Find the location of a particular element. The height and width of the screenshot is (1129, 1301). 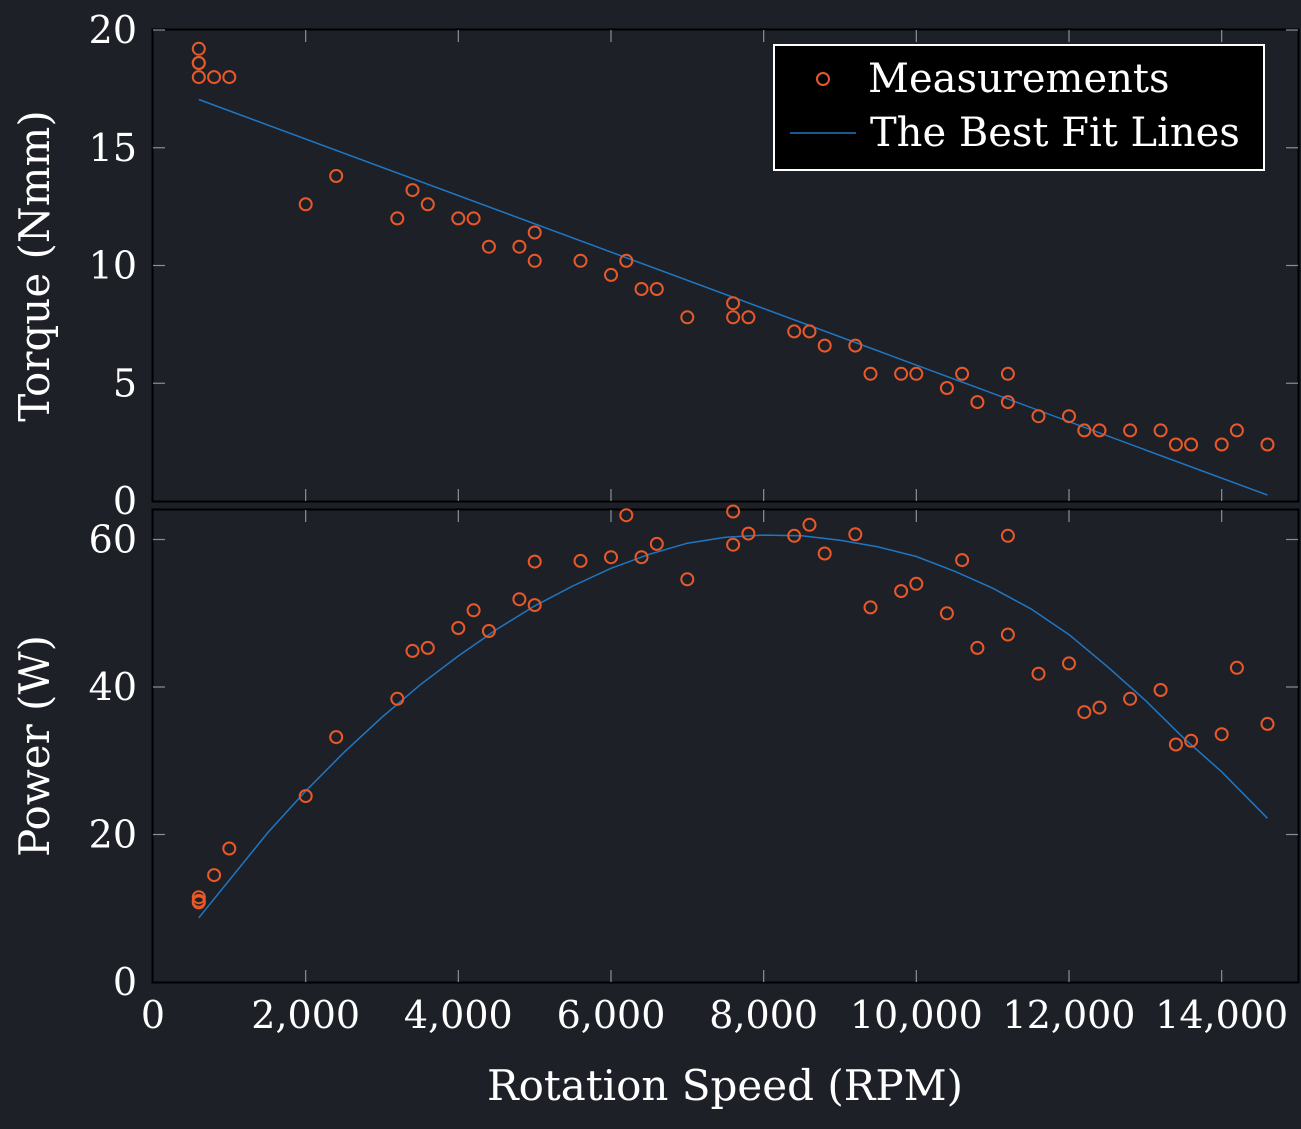

x-tick-label: 8,000 is located at coordinates (763, 1015).